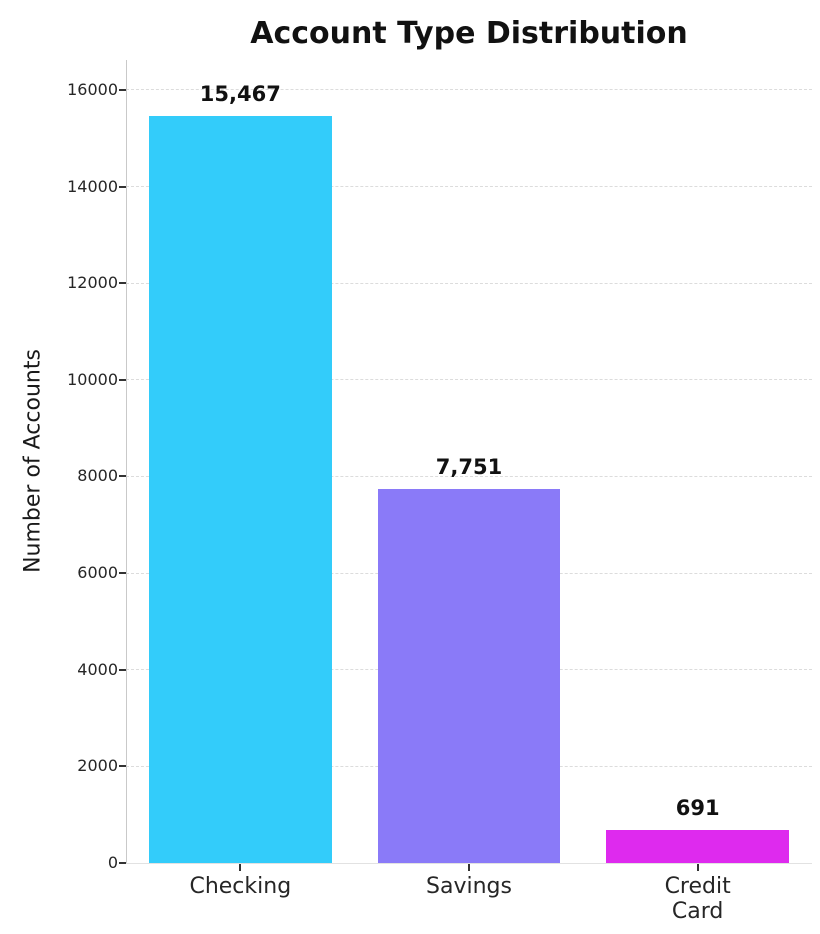 The width and height of the screenshot is (820, 934). What do you see at coordinates (697, 899) in the screenshot?
I see `x-tick-label: Credit Card` at bounding box center [697, 899].